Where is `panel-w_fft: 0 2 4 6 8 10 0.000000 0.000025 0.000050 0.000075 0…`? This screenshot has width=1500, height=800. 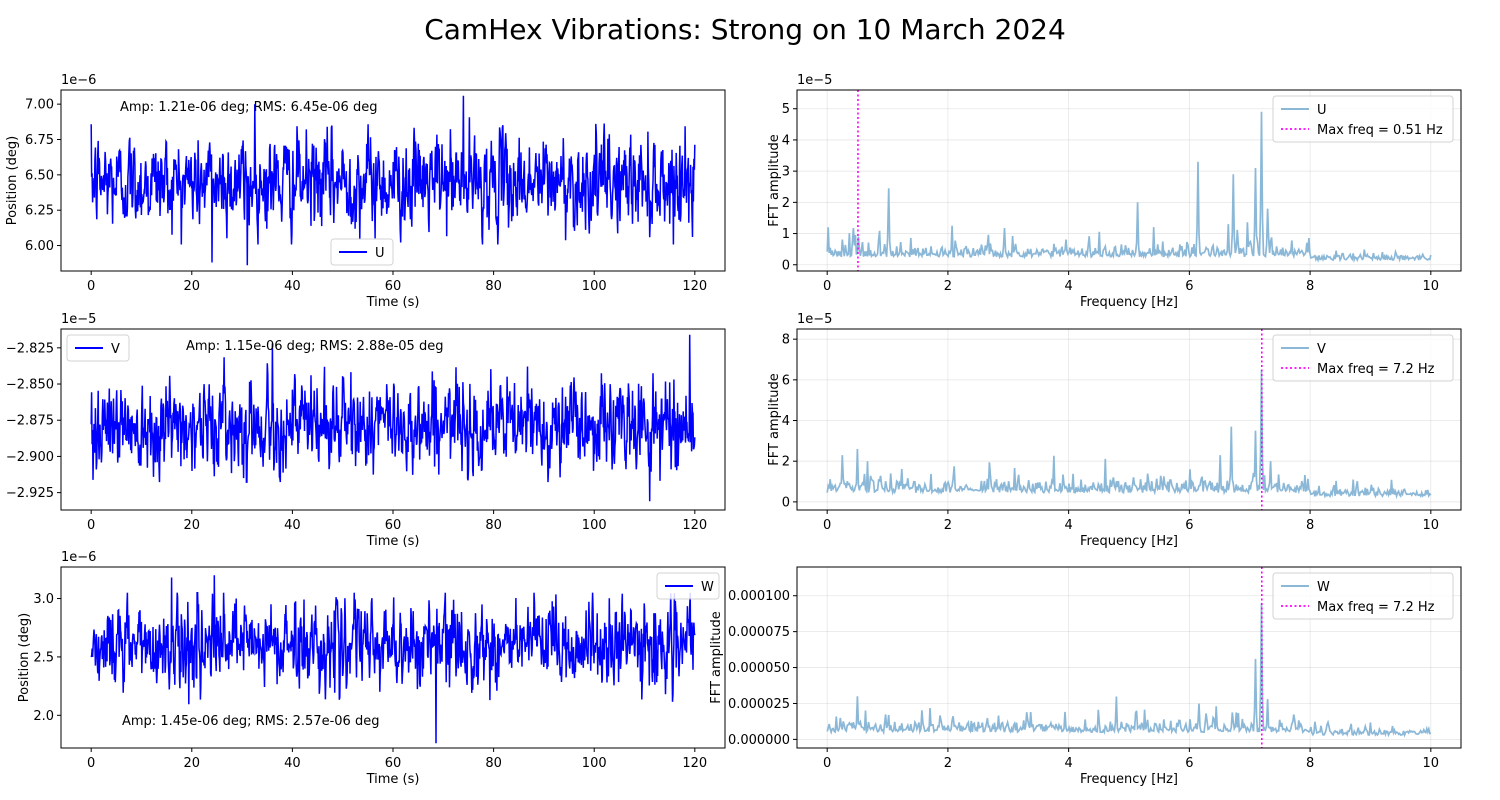 panel-w_fft: 0 2 4 6 8 10 0.000000 0.000025 0.000050 0.000075 0… is located at coordinates (1085, 676).